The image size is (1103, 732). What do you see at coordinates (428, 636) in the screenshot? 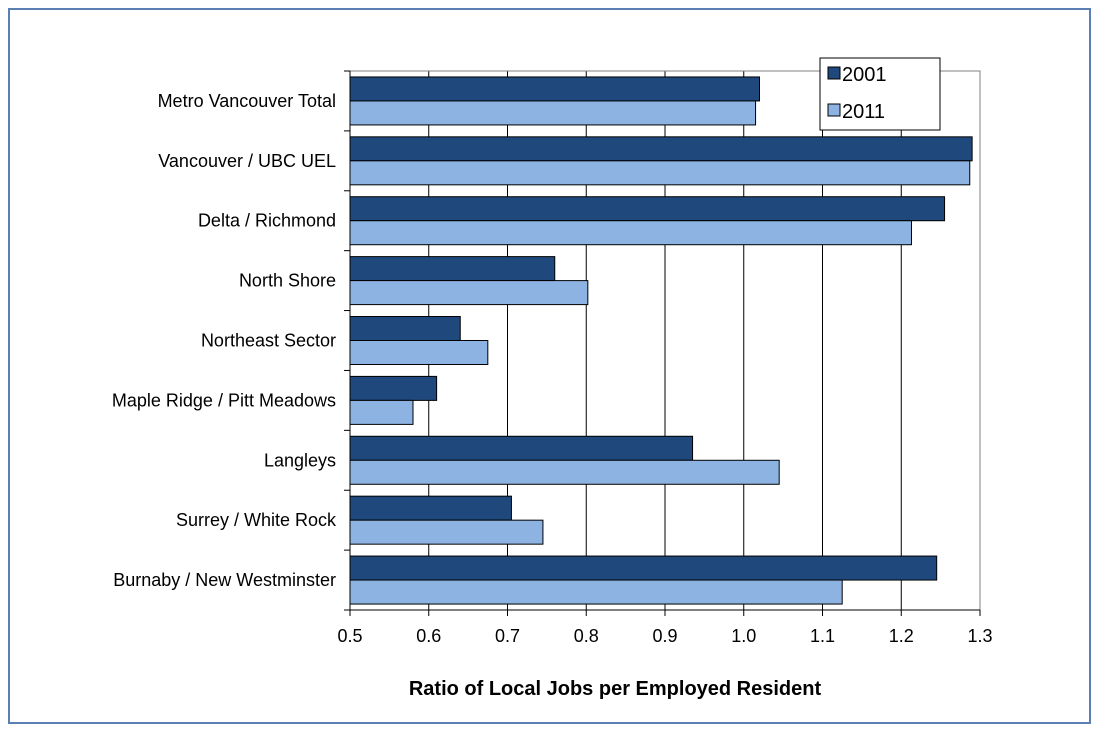
I see `x-tick-label: 0.6` at bounding box center [428, 636].